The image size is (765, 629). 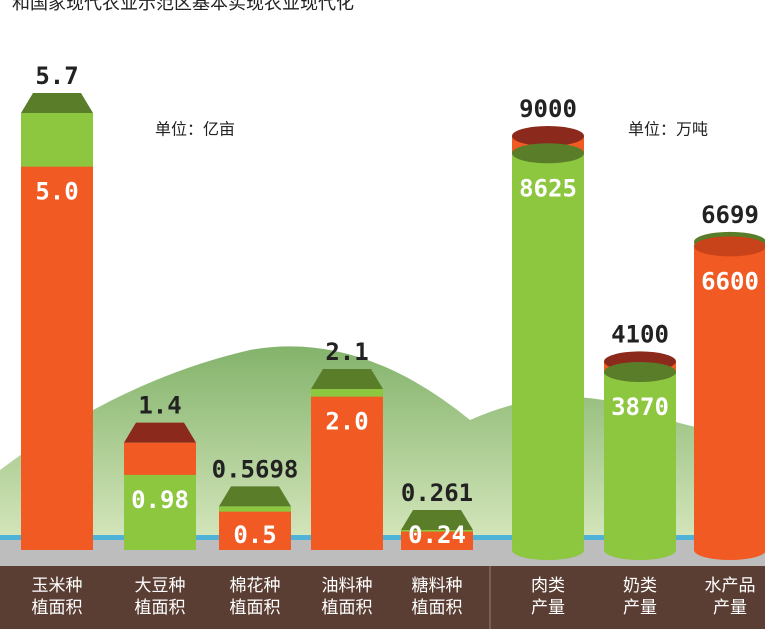 What do you see at coordinates (255, 469) in the screenshot?
I see `target-label: 0.5698` at bounding box center [255, 469].